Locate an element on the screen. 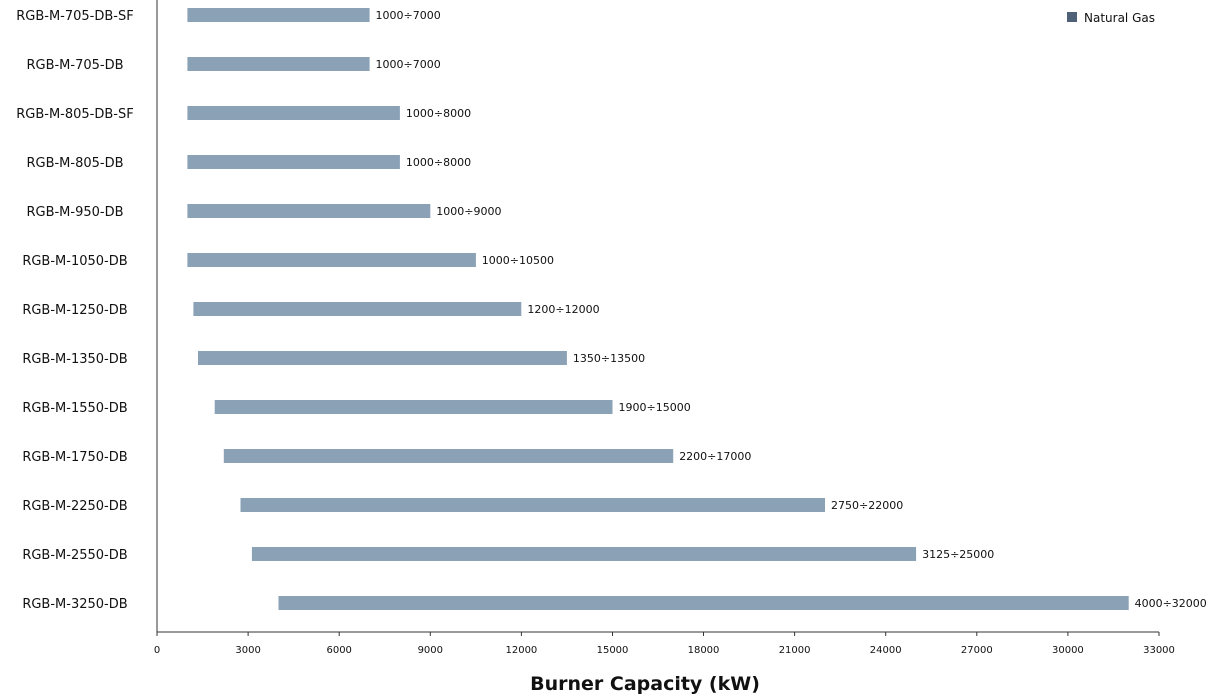 This screenshot has width=1208, height=698. x-tick-label-30000: 30000 is located at coordinates (1068, 650).